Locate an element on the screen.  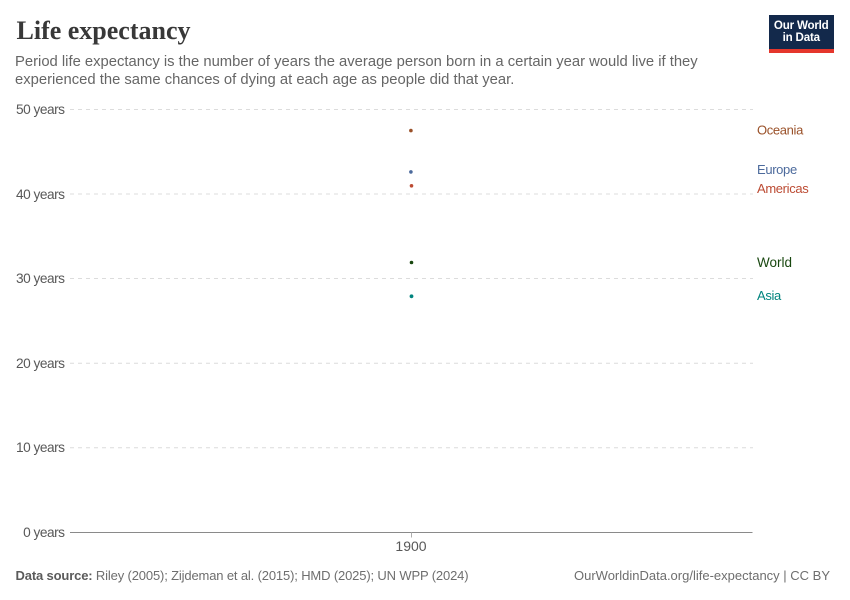
svg-text: 10 years is located at coordinates (40, 447).